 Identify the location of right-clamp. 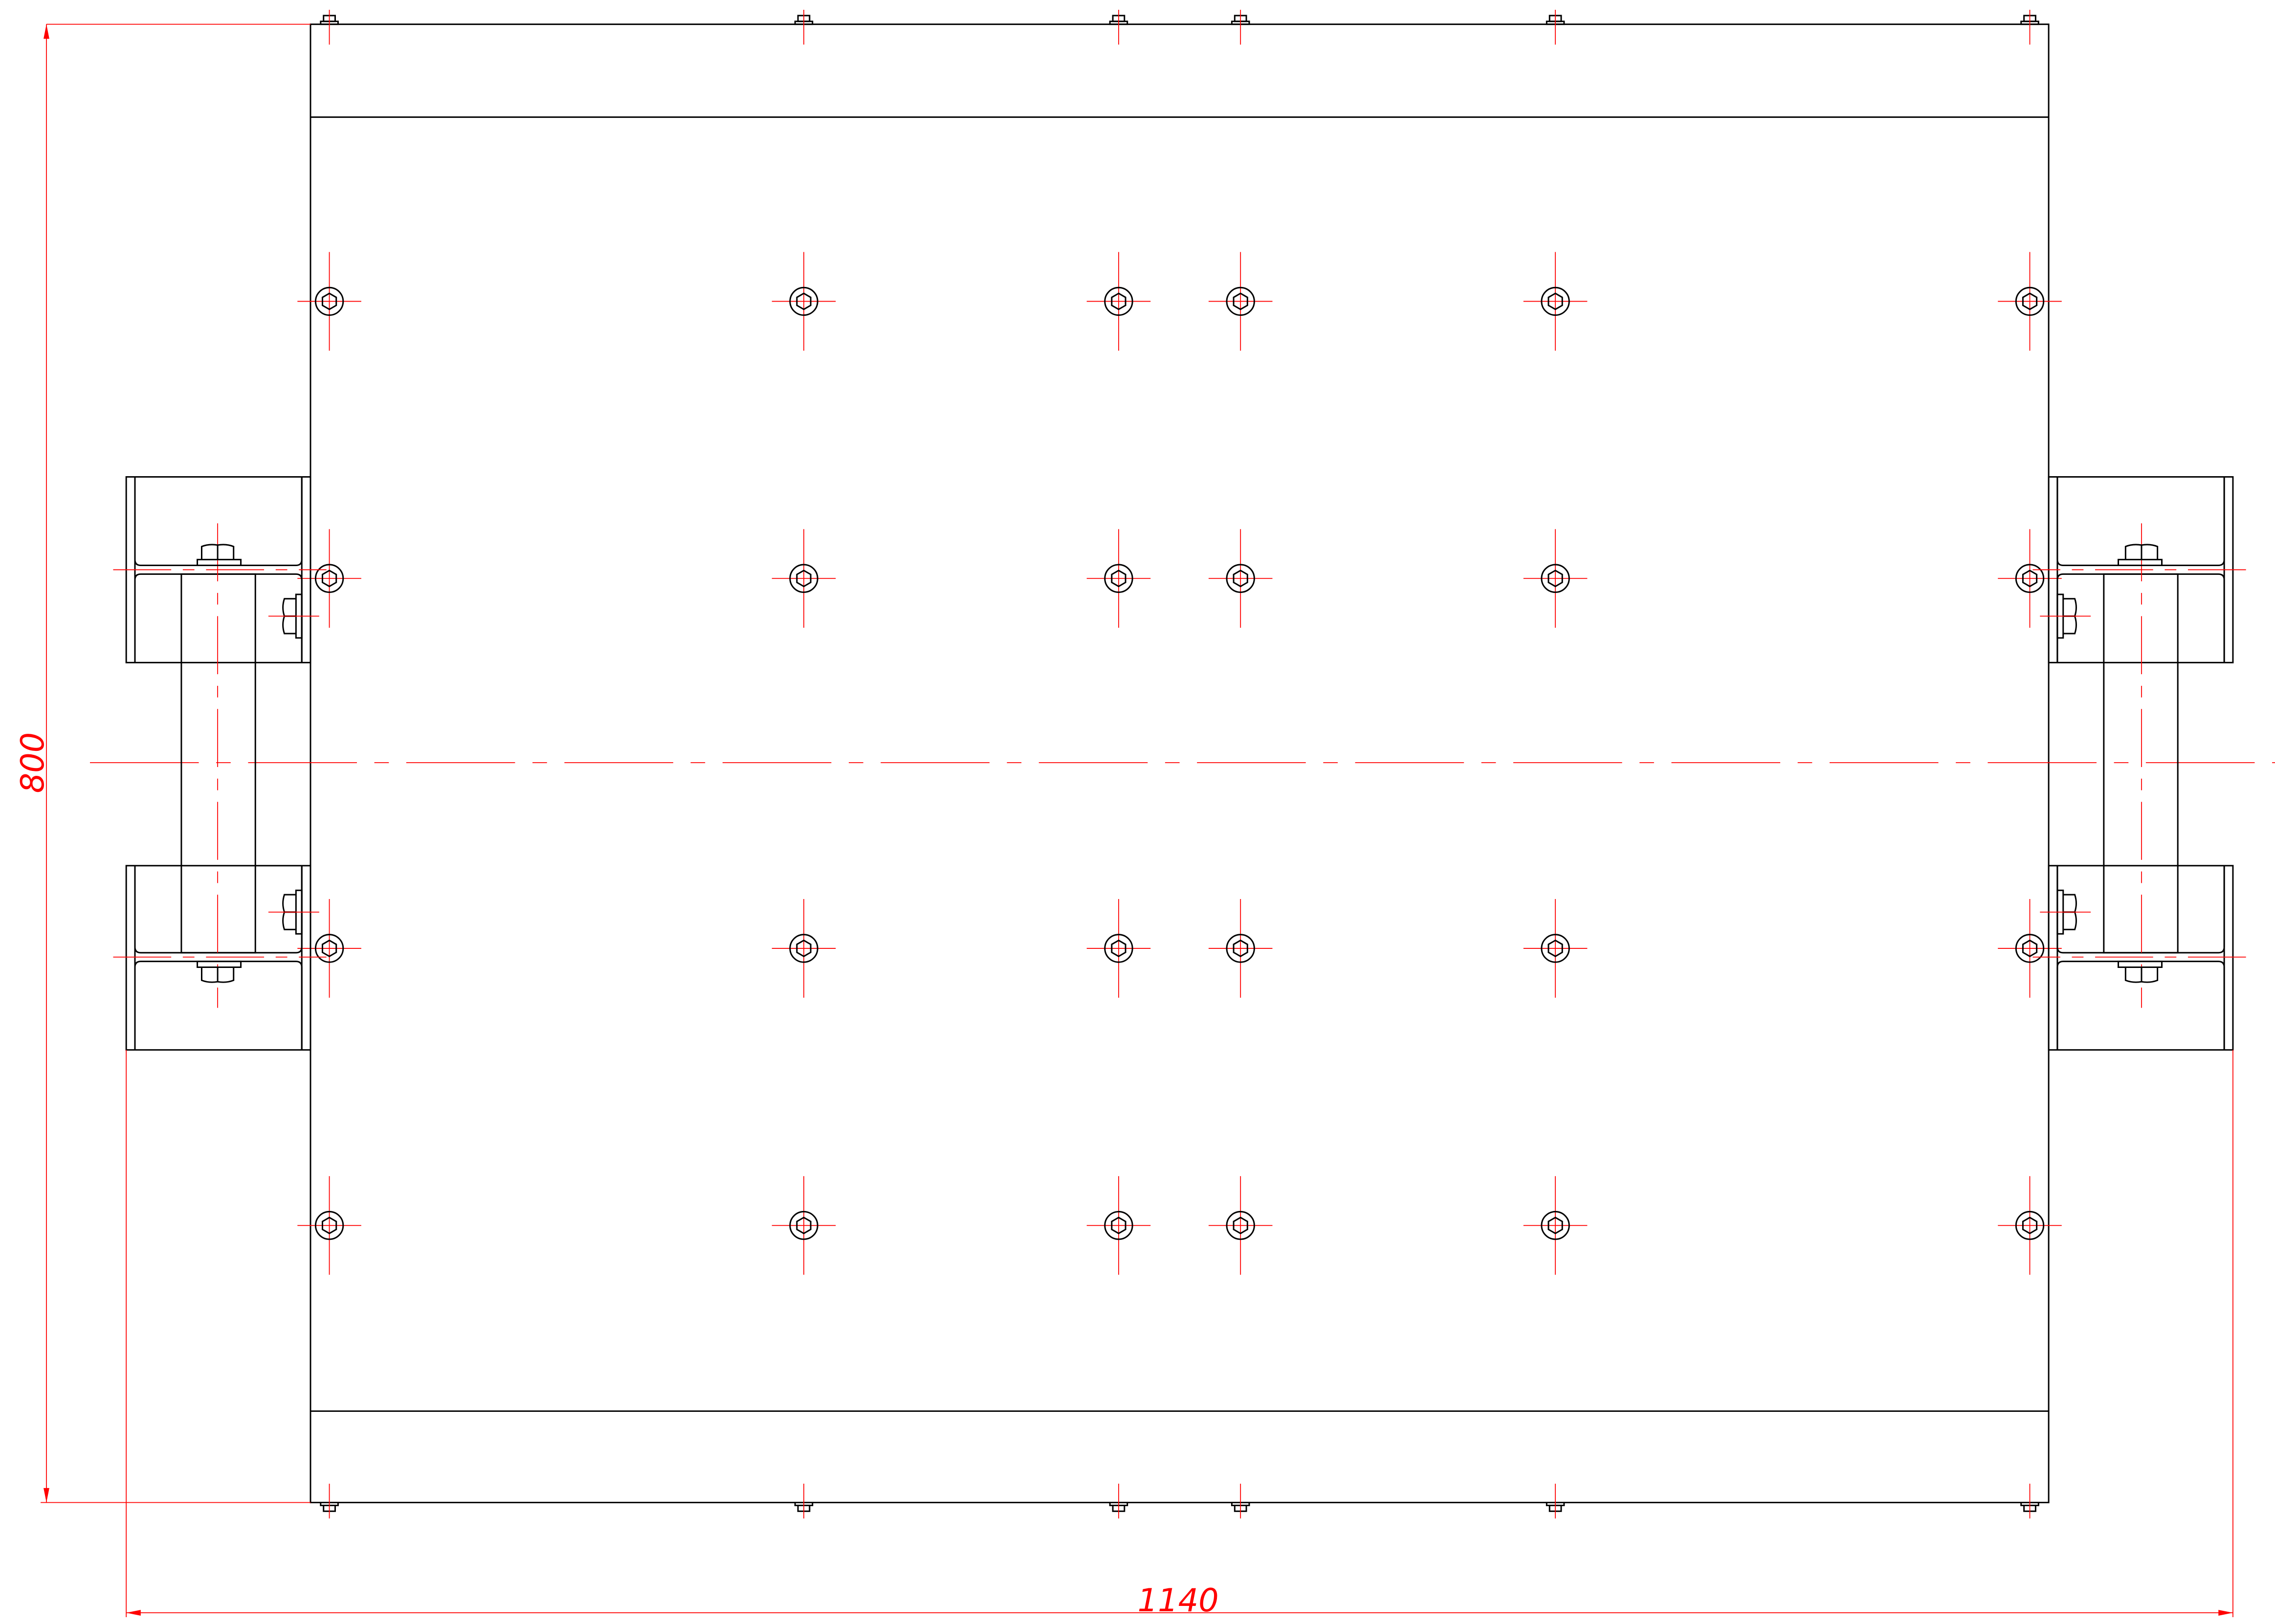
(2139, 763).